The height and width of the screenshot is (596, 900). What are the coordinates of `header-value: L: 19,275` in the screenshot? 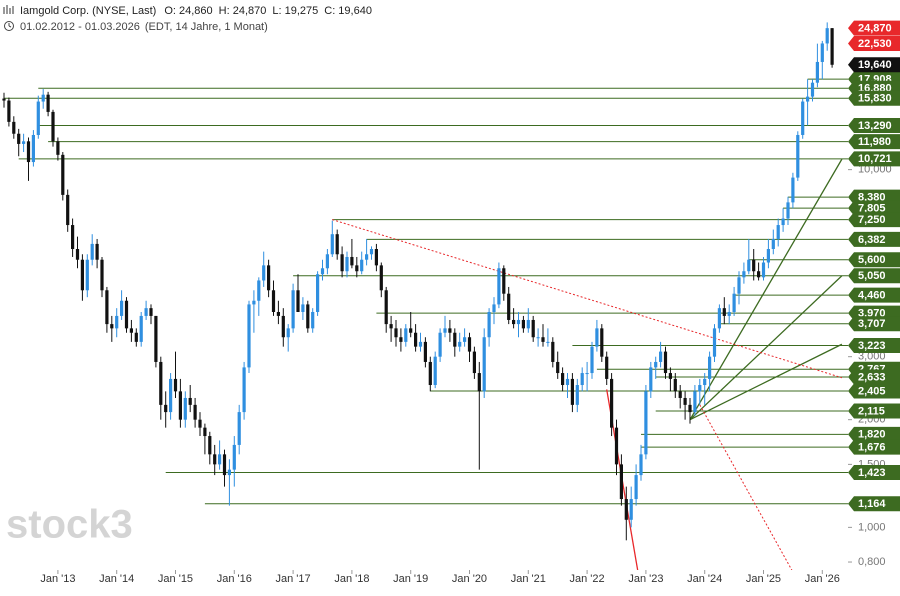 It's located at (295, 11).